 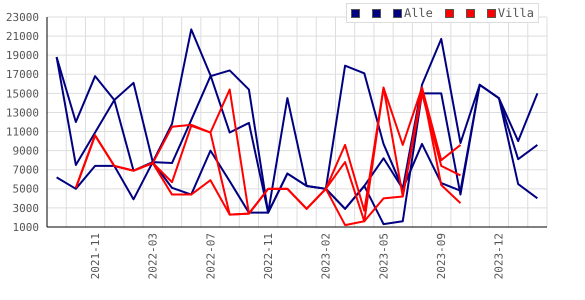 I want to click on x-tick-label: 2023-05, so click(x=383, y=256).